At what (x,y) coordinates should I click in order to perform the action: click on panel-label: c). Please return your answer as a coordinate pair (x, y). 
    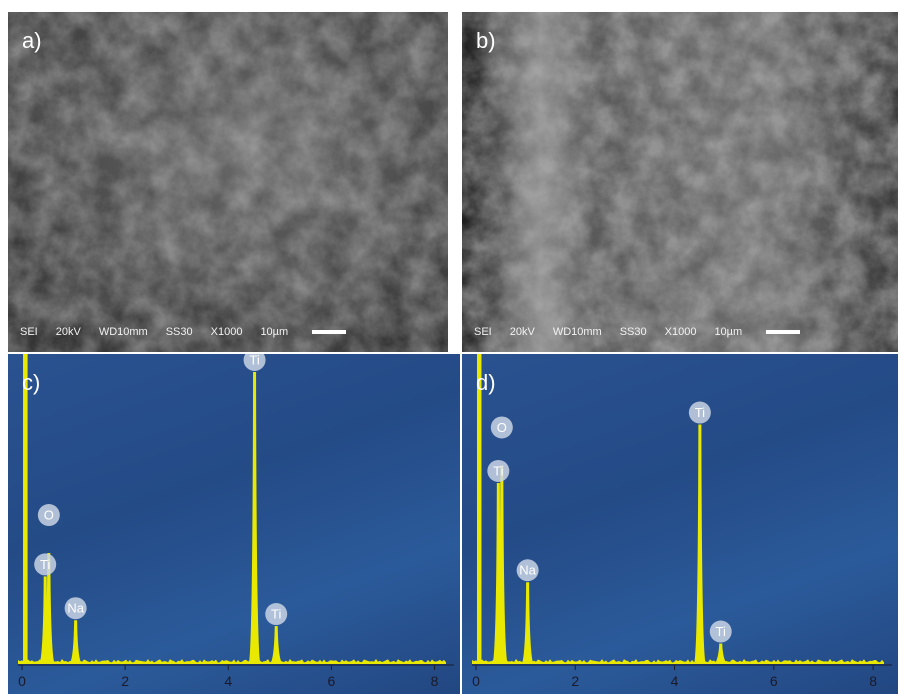
    Looking at the image, I should click on (31, 382).